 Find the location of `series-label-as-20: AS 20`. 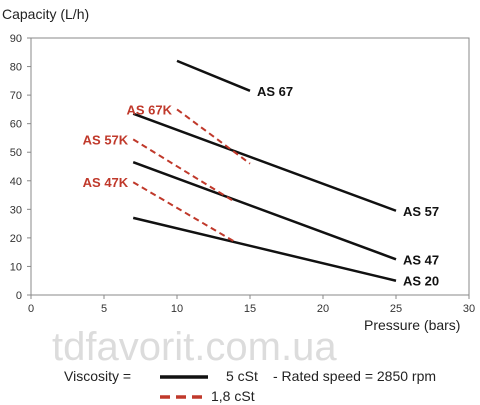

series-label-as-20: AS 20 is located at coordinates (421, 281).